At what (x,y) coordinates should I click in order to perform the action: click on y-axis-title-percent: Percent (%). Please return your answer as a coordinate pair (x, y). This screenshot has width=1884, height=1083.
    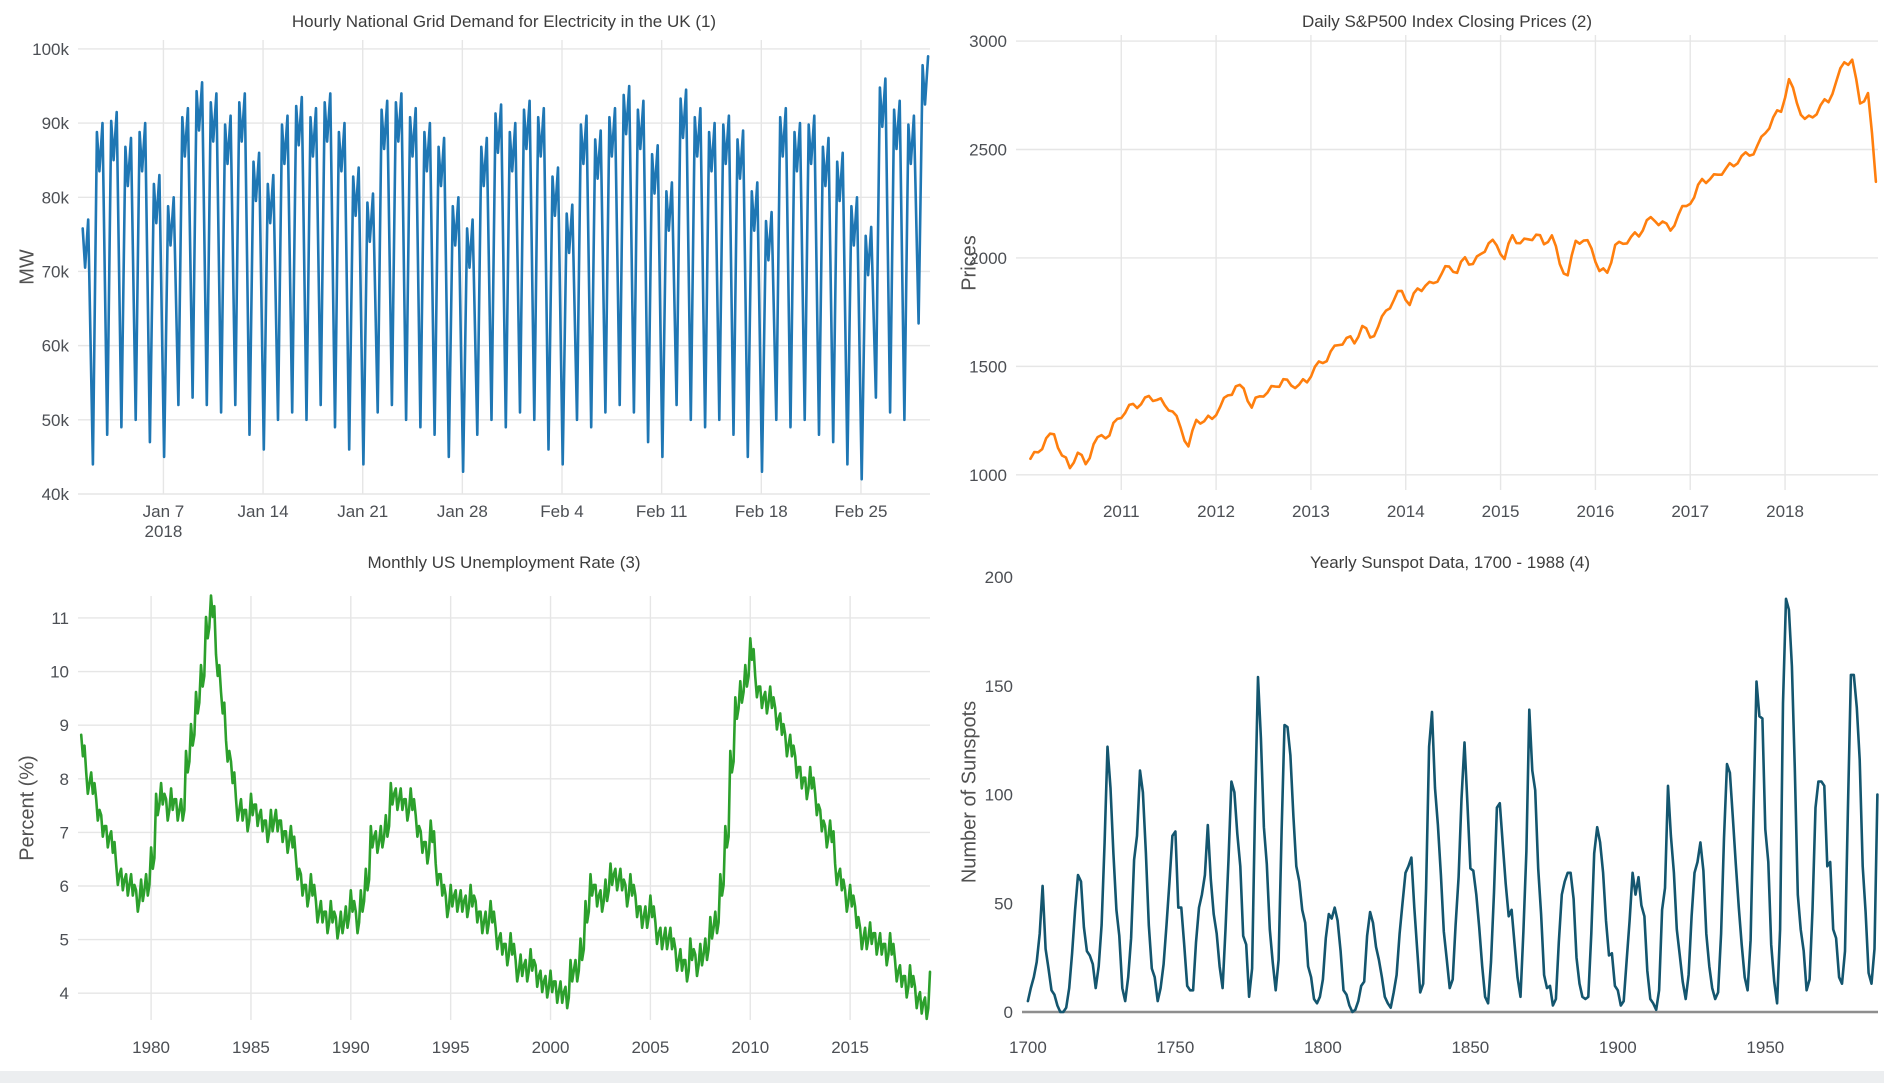
    Looking at the image, I should click on (27, 808).